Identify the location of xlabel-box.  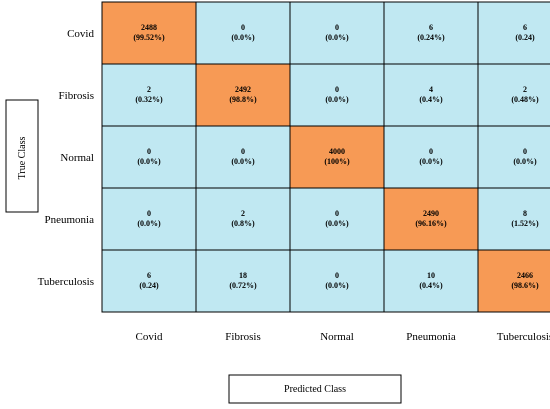
(315, 389).